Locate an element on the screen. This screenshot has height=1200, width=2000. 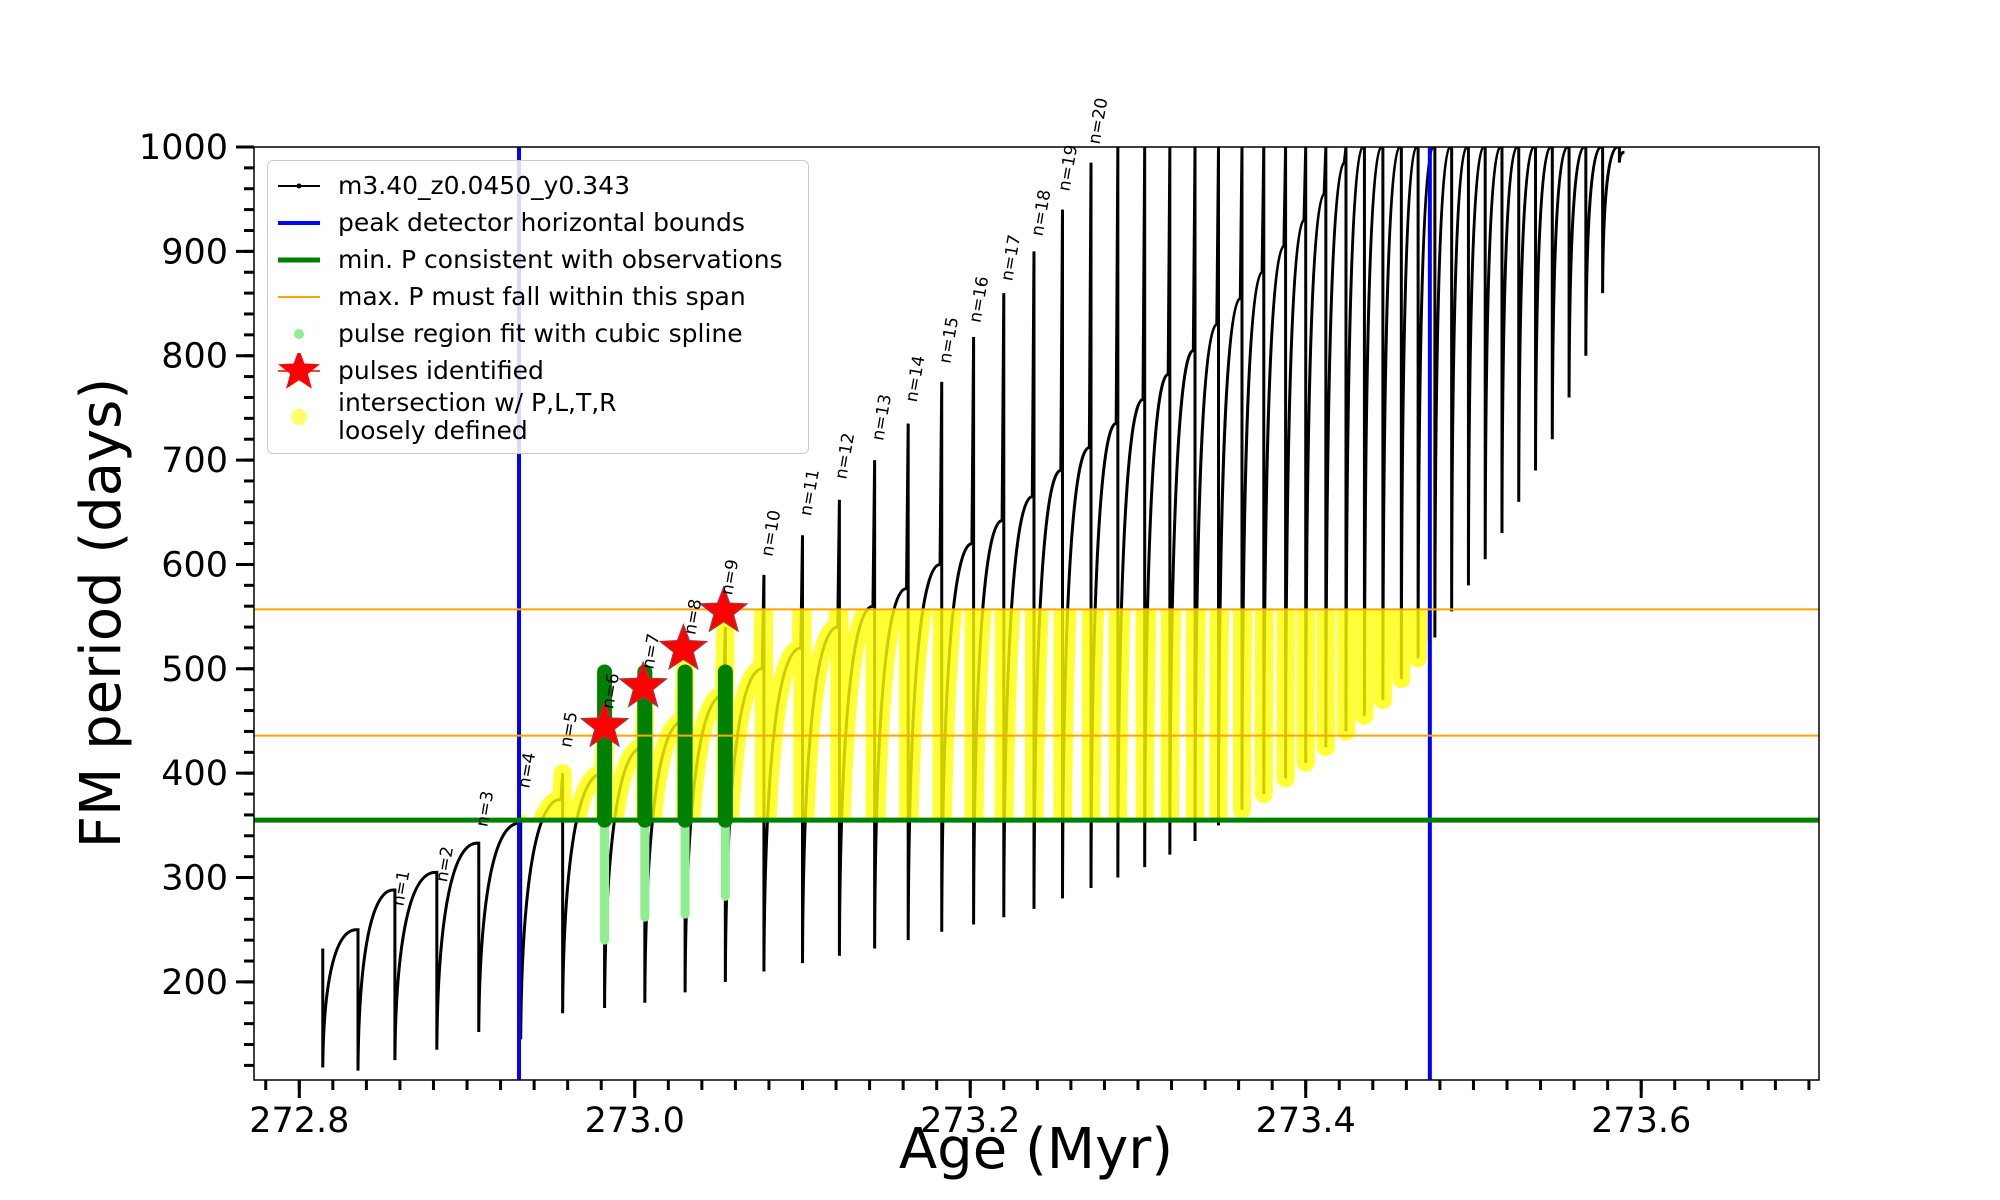
y-tick-label: 300 is located at coordinates (194, 879).